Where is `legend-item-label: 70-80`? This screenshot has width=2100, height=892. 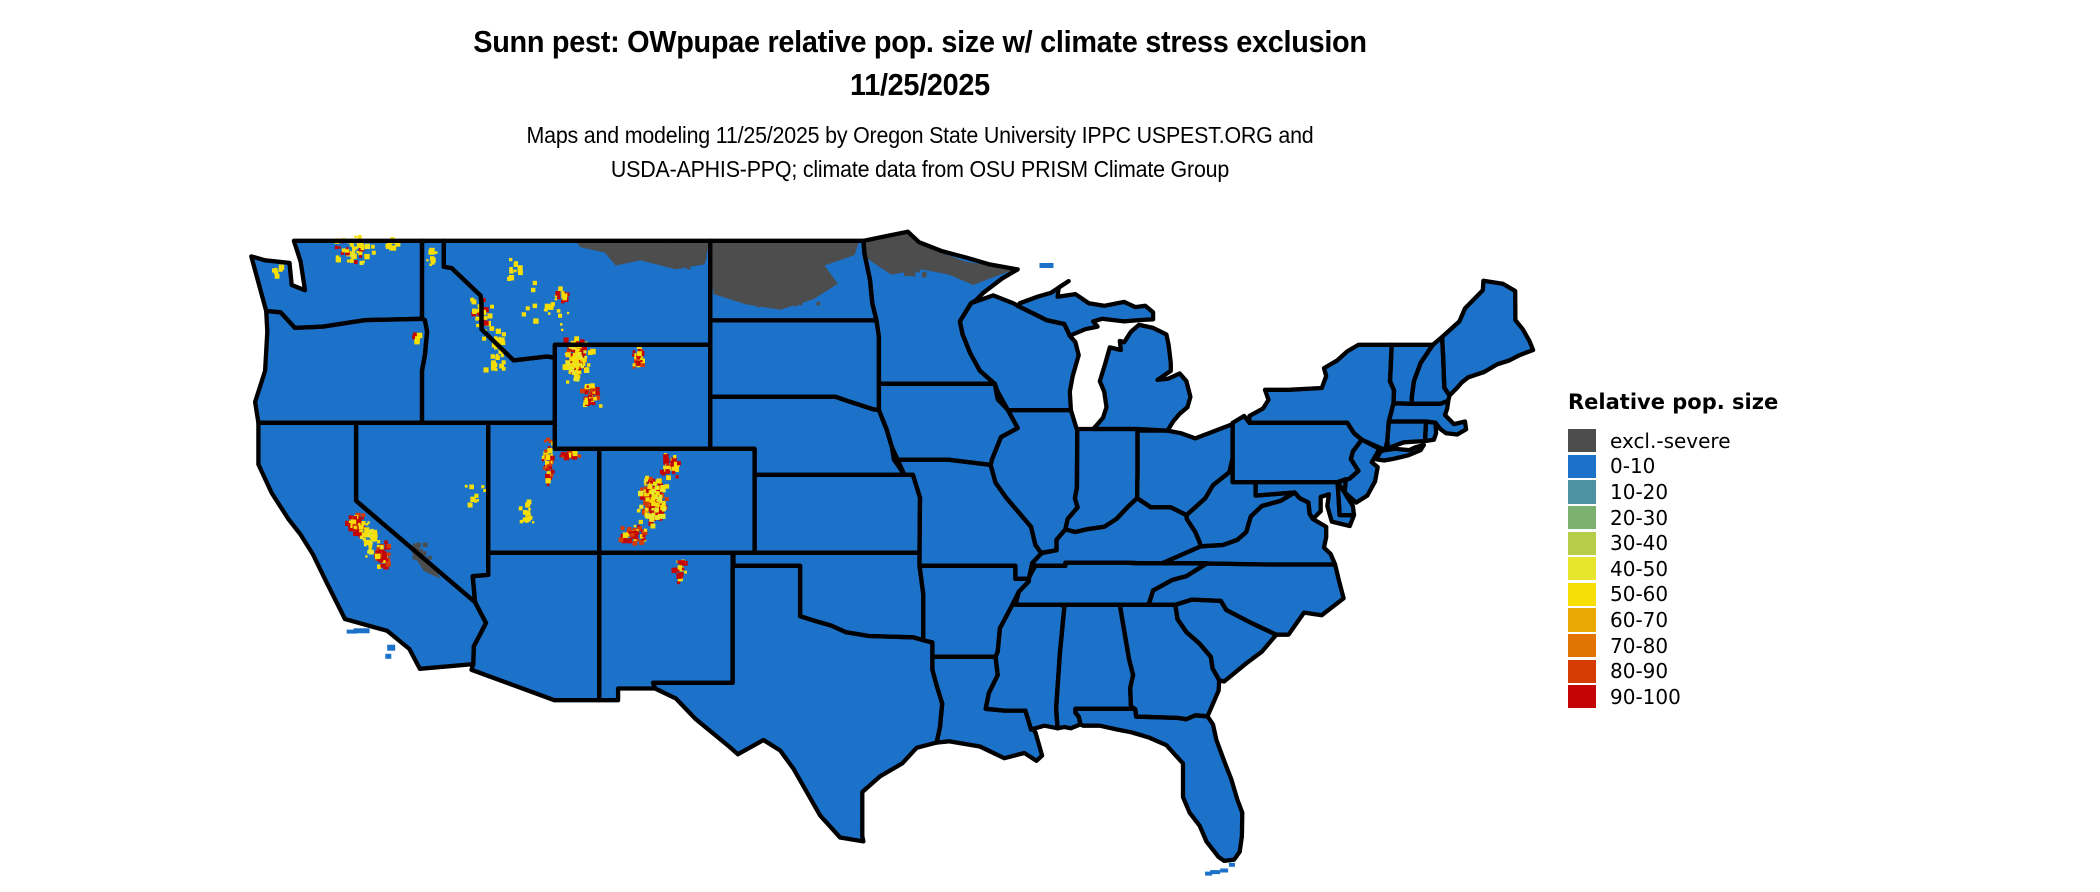 legend-item-label: 70-80 is located at coordinates (1639, 645).